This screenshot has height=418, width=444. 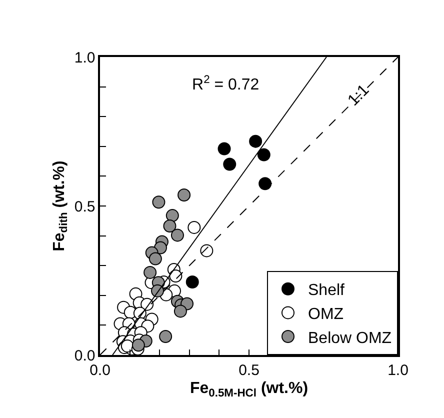 What do you see at coordinates (100, 370) in the screenshot?
I see `x-tick-label: 0.0` at bounding box center [100, 370].